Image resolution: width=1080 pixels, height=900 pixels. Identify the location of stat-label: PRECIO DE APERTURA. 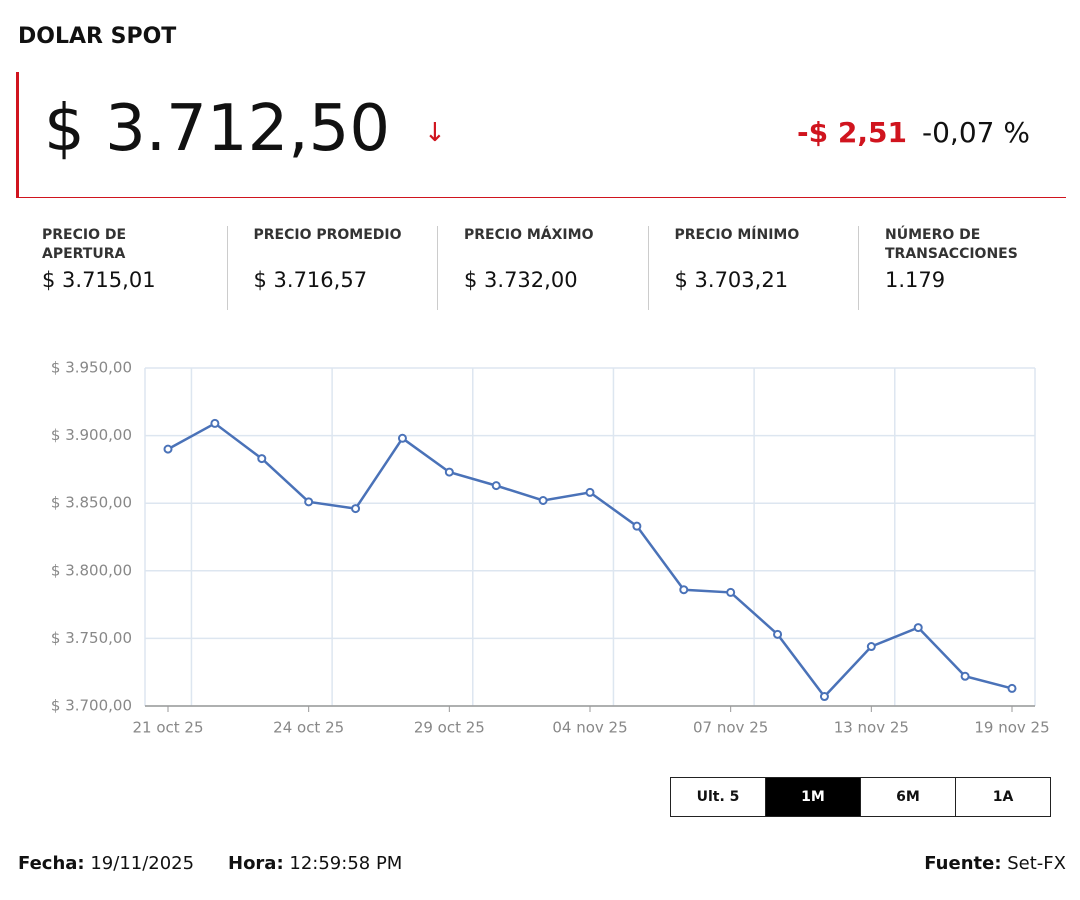
(84, 244).